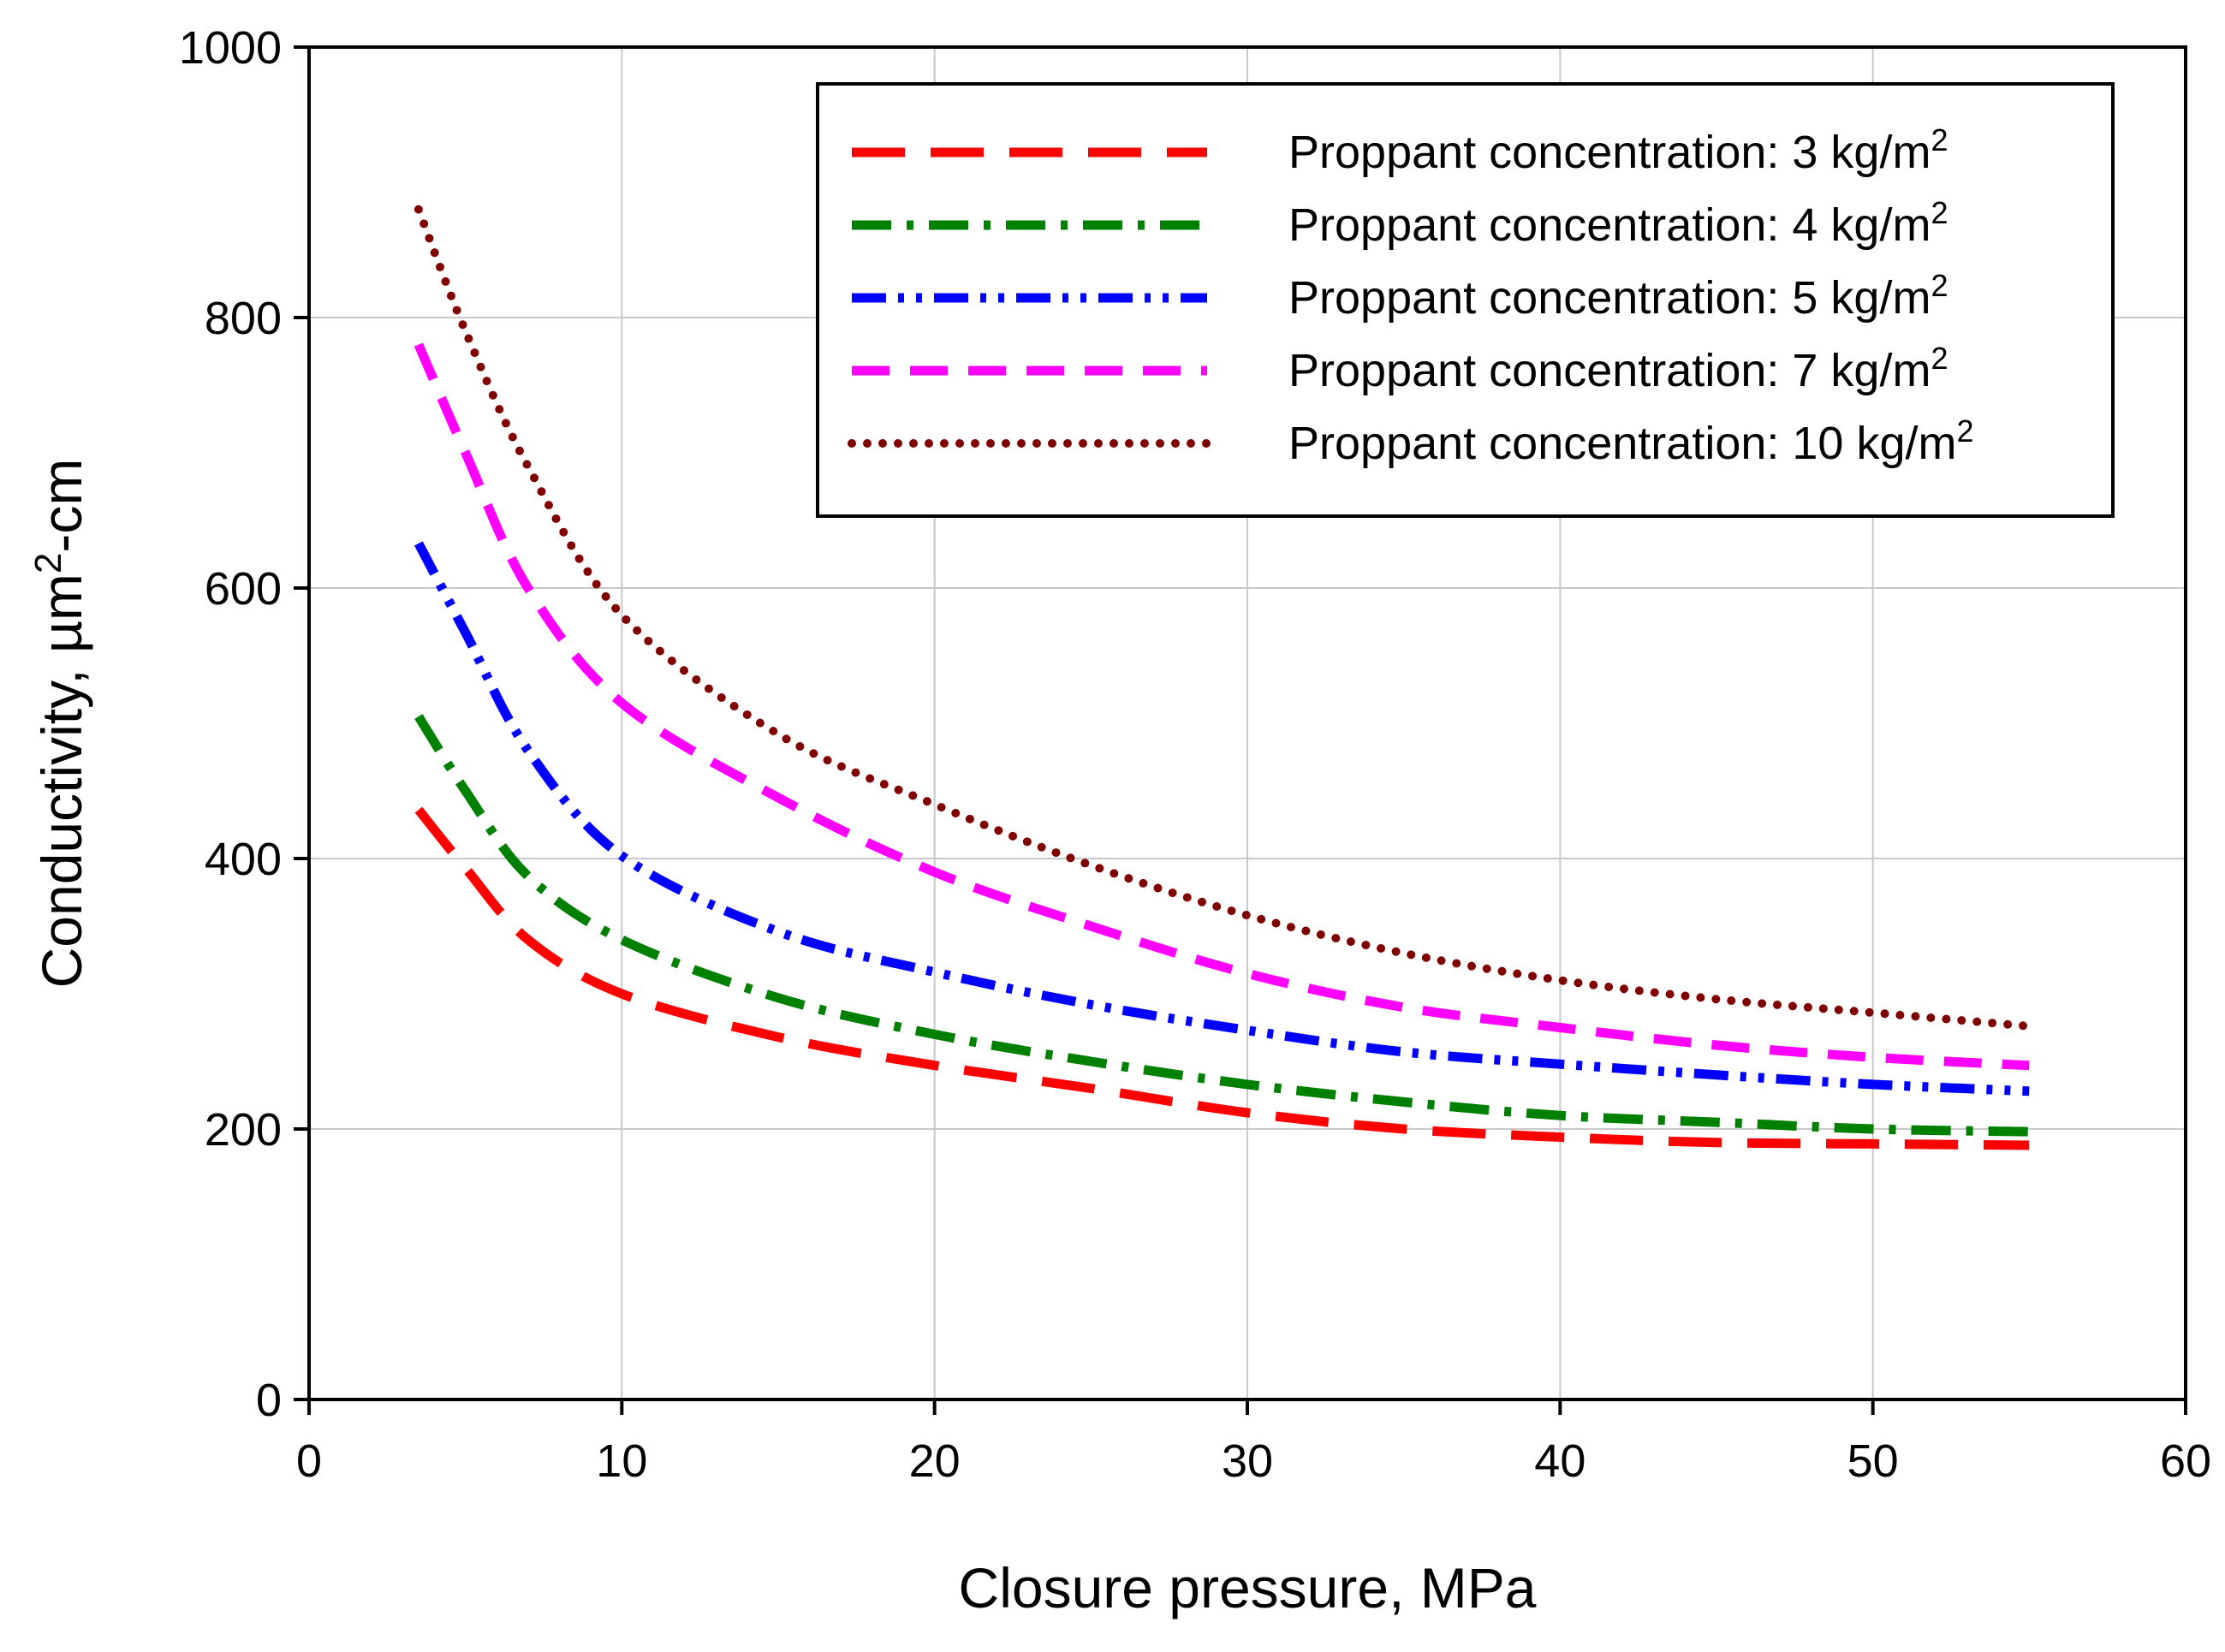  I want to click on legend-item: Proppant concentration: 4 kg/m2, so click(1400, 224).